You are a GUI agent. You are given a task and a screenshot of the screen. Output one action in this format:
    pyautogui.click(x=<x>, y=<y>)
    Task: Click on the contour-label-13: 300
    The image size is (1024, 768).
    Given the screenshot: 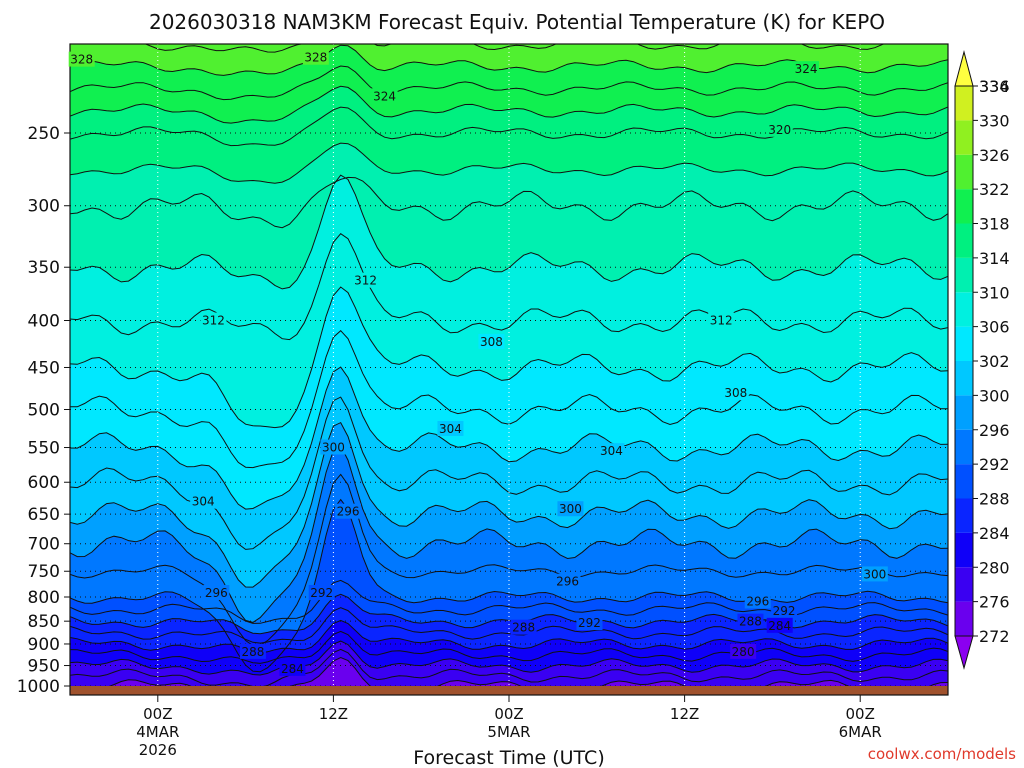 What is the action you would take?
    pyautogui.click(x=333, y=448)
    